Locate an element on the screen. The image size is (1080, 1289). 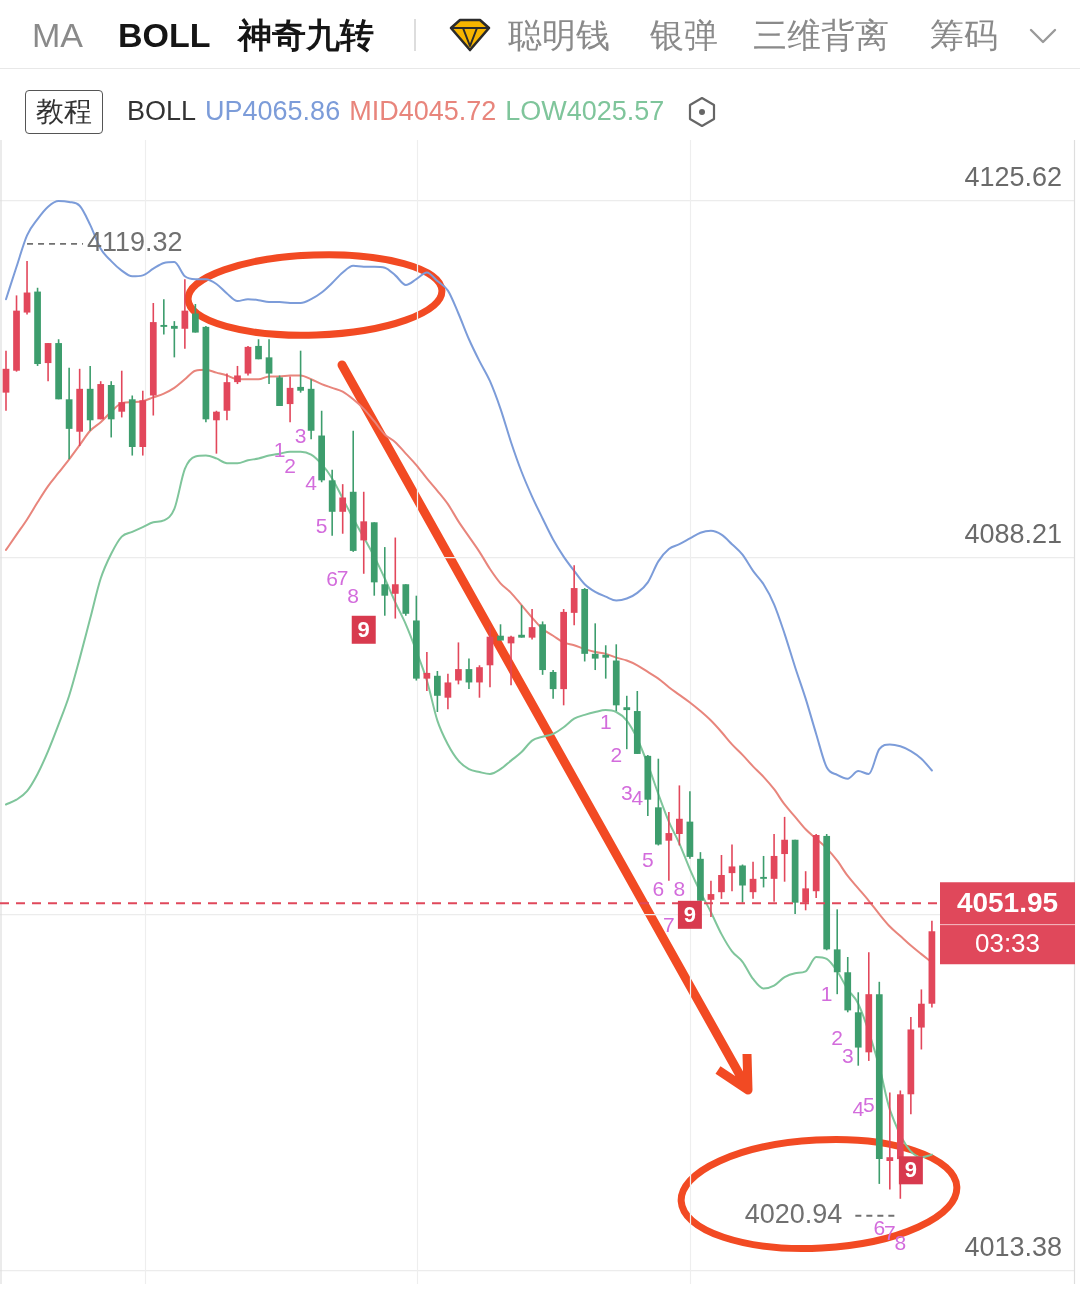
y-tick-label: 4088.21 is located at coordinates (1013, 533).